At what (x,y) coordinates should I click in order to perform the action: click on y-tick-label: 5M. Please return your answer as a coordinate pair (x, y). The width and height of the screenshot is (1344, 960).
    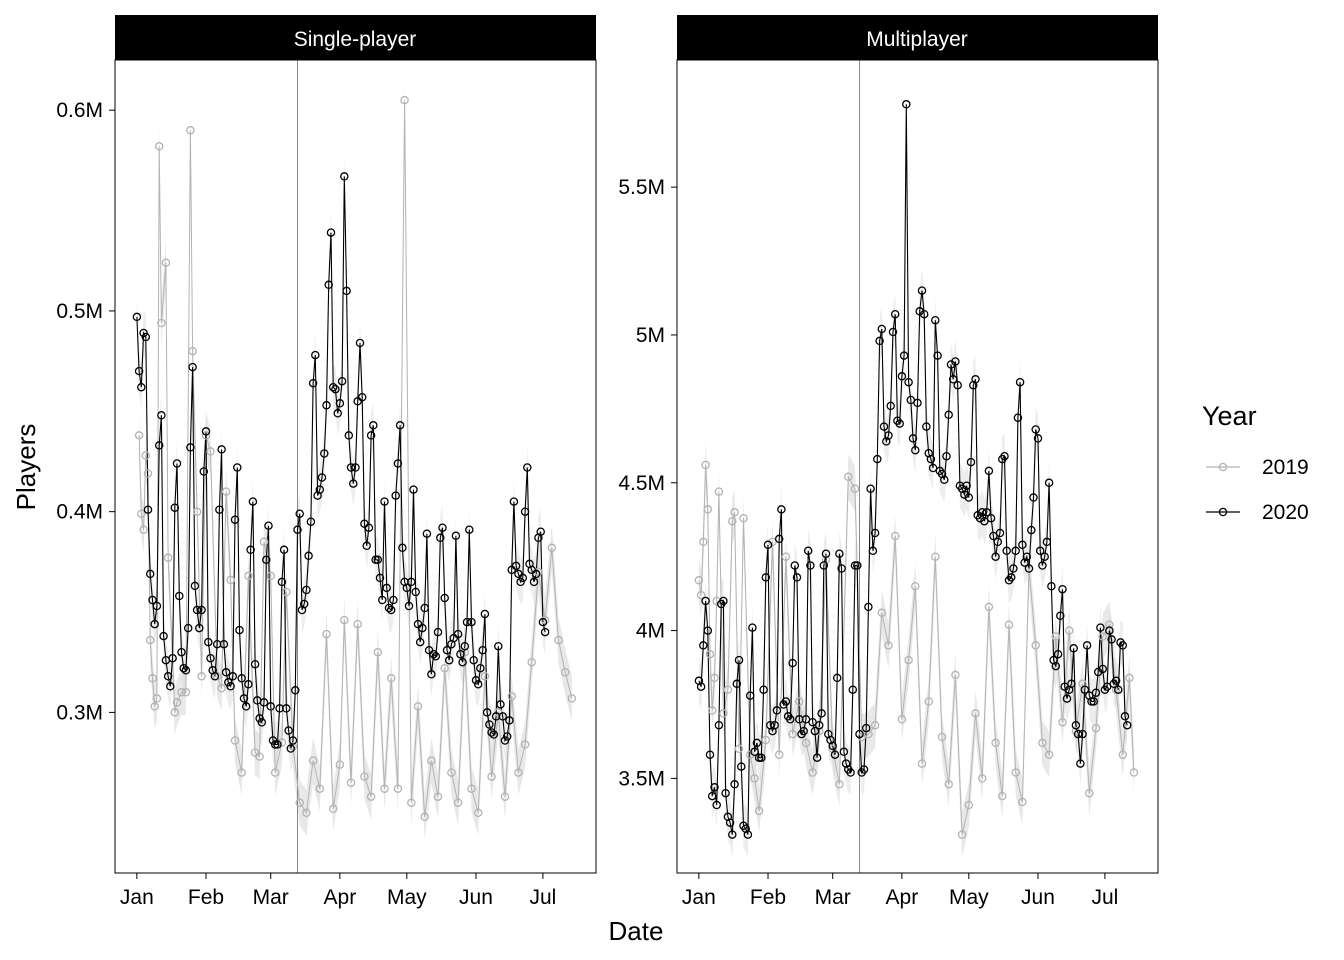
    Looking at the image, I should click on (650, 335).